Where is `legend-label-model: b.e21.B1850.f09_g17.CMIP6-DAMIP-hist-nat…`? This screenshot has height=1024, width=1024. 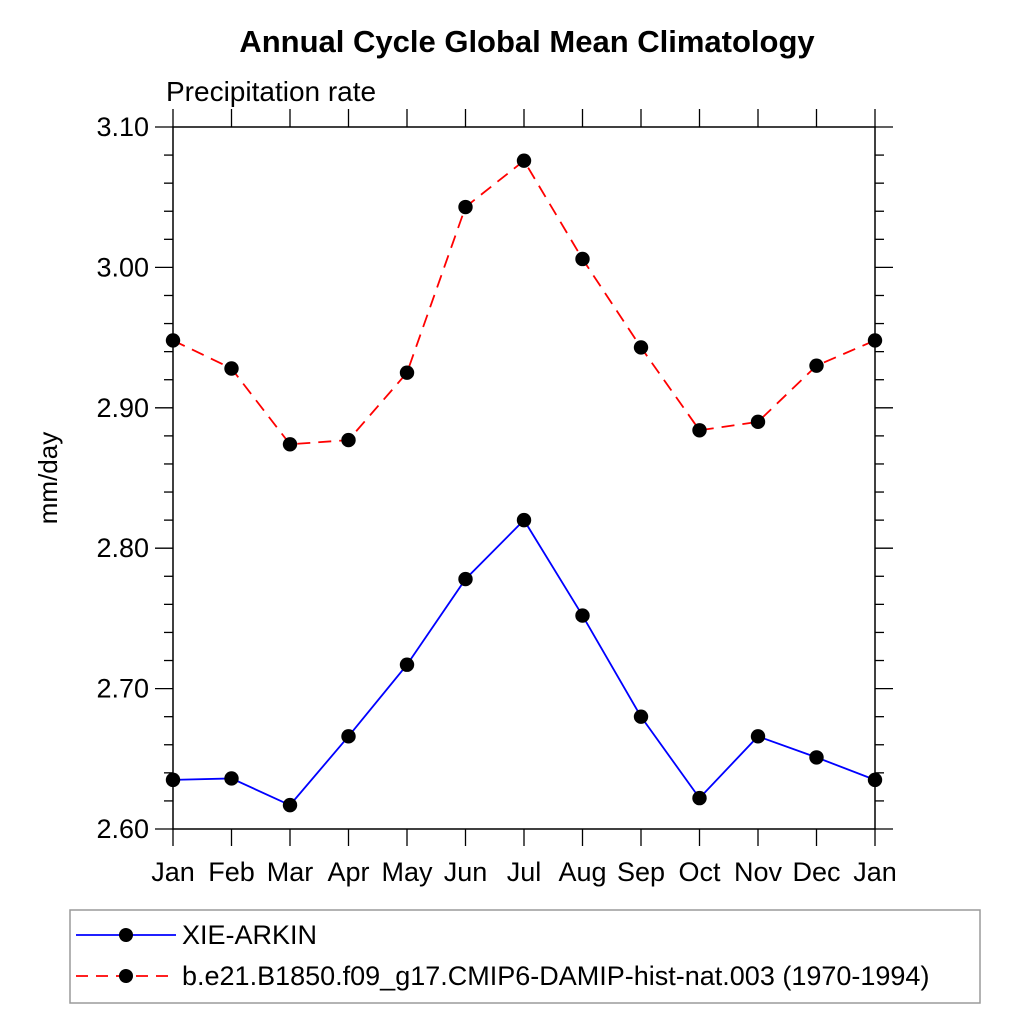 legend-label-model: b.e21.B1850.f09_g17.CMIP6-DAMIP-hist-nat… is located at coordinates (555, 976).